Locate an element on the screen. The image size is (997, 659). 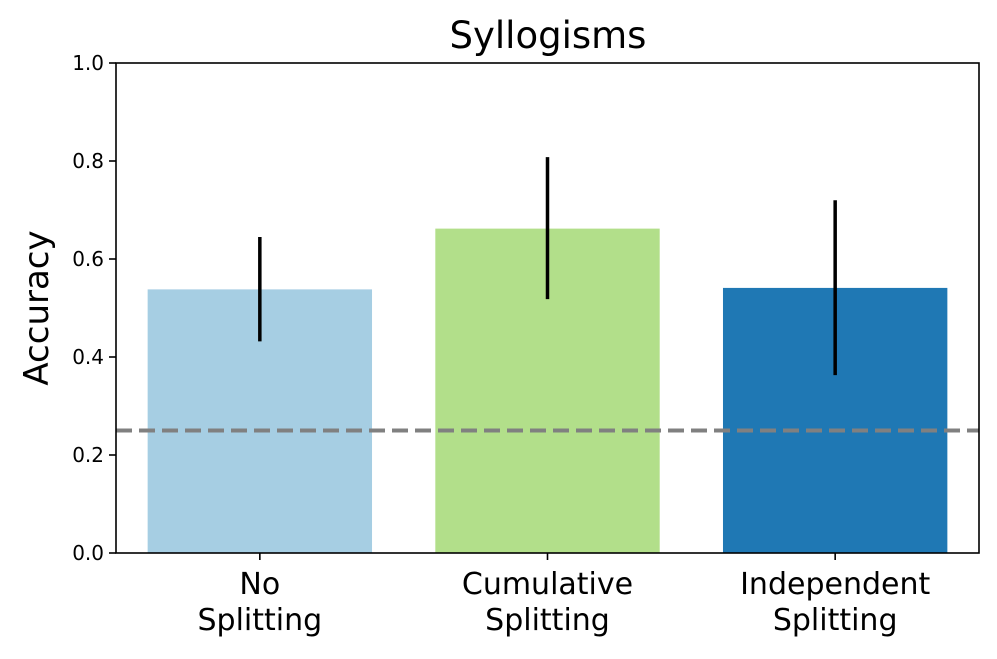
y-tick-label: 0.2 is located at coordinates (88, 455).